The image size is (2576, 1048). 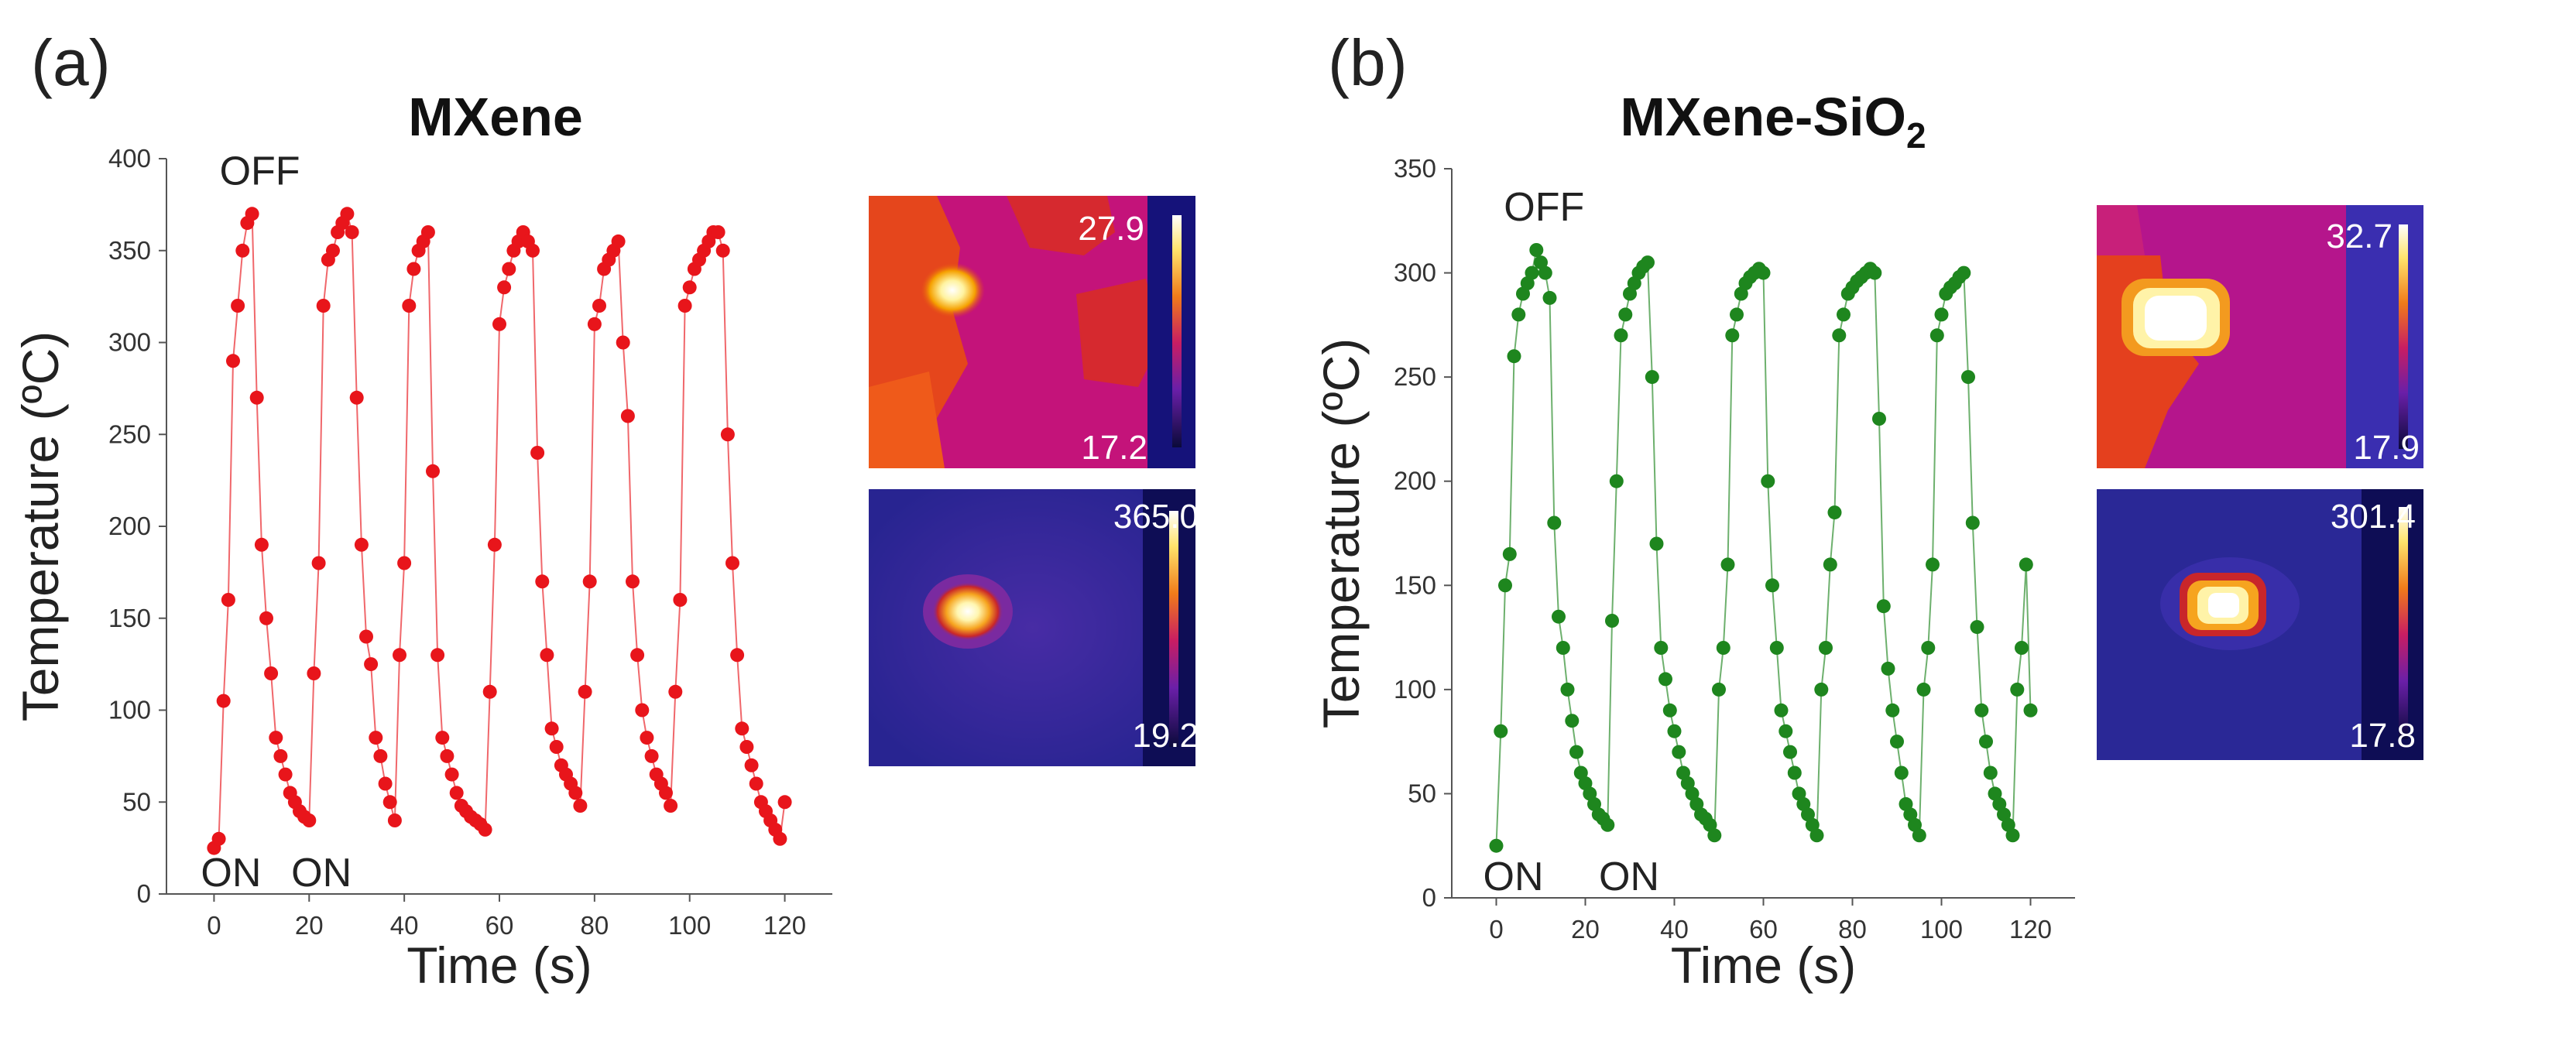 I want to click on thermal-image-mxene-off: 27.9 17.2, so click(x=1032, y=332).